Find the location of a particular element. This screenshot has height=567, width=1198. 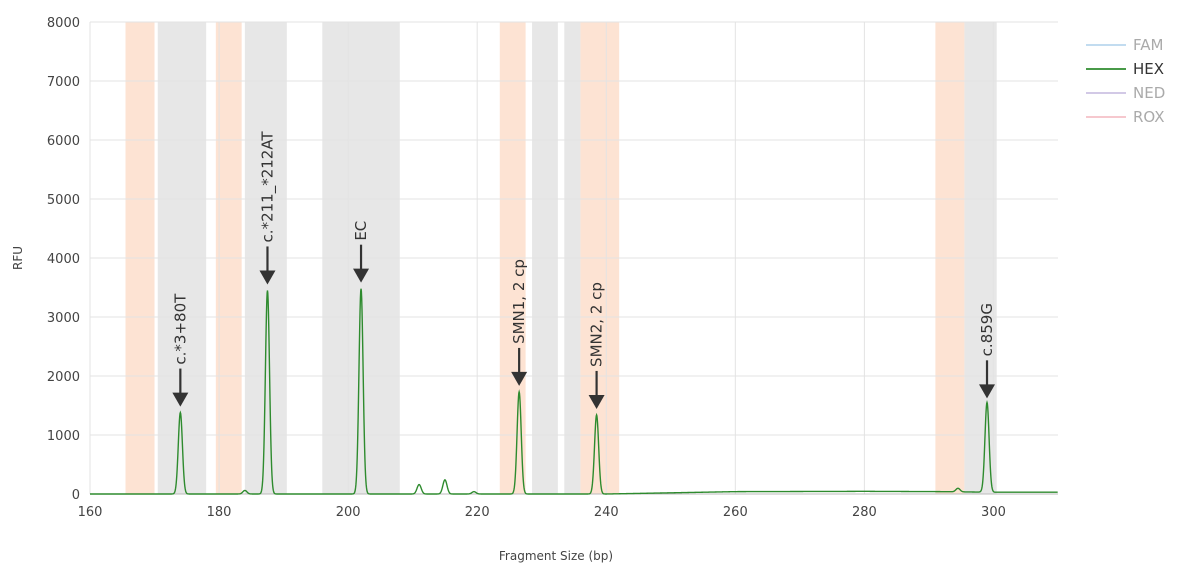

annotation-label: c.859G is located at coordinates (987, 329).